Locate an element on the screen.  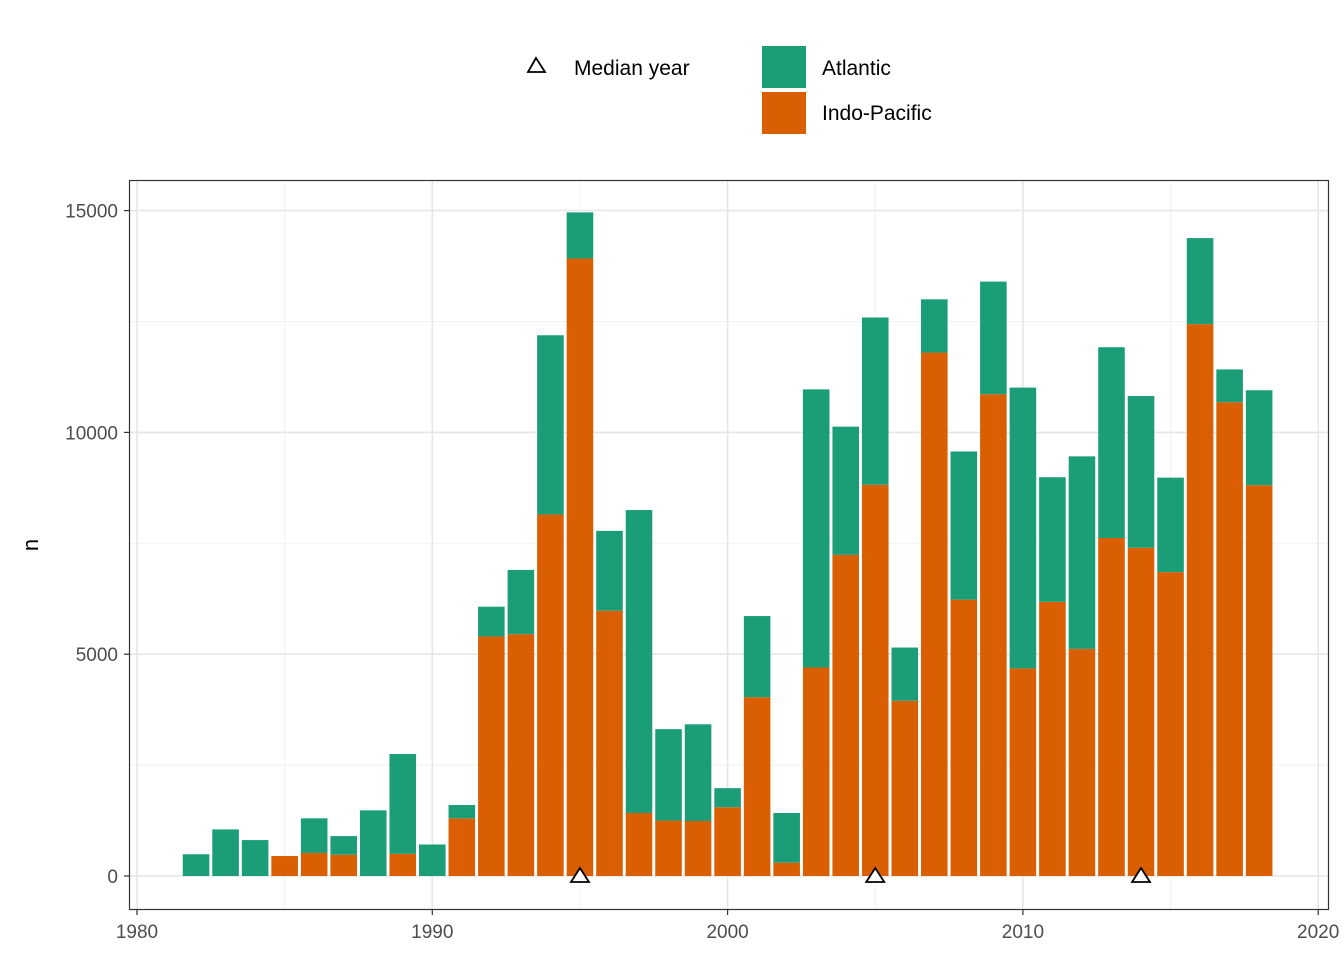
bar-atlantic-1990 is located at coordinates (432, 860).